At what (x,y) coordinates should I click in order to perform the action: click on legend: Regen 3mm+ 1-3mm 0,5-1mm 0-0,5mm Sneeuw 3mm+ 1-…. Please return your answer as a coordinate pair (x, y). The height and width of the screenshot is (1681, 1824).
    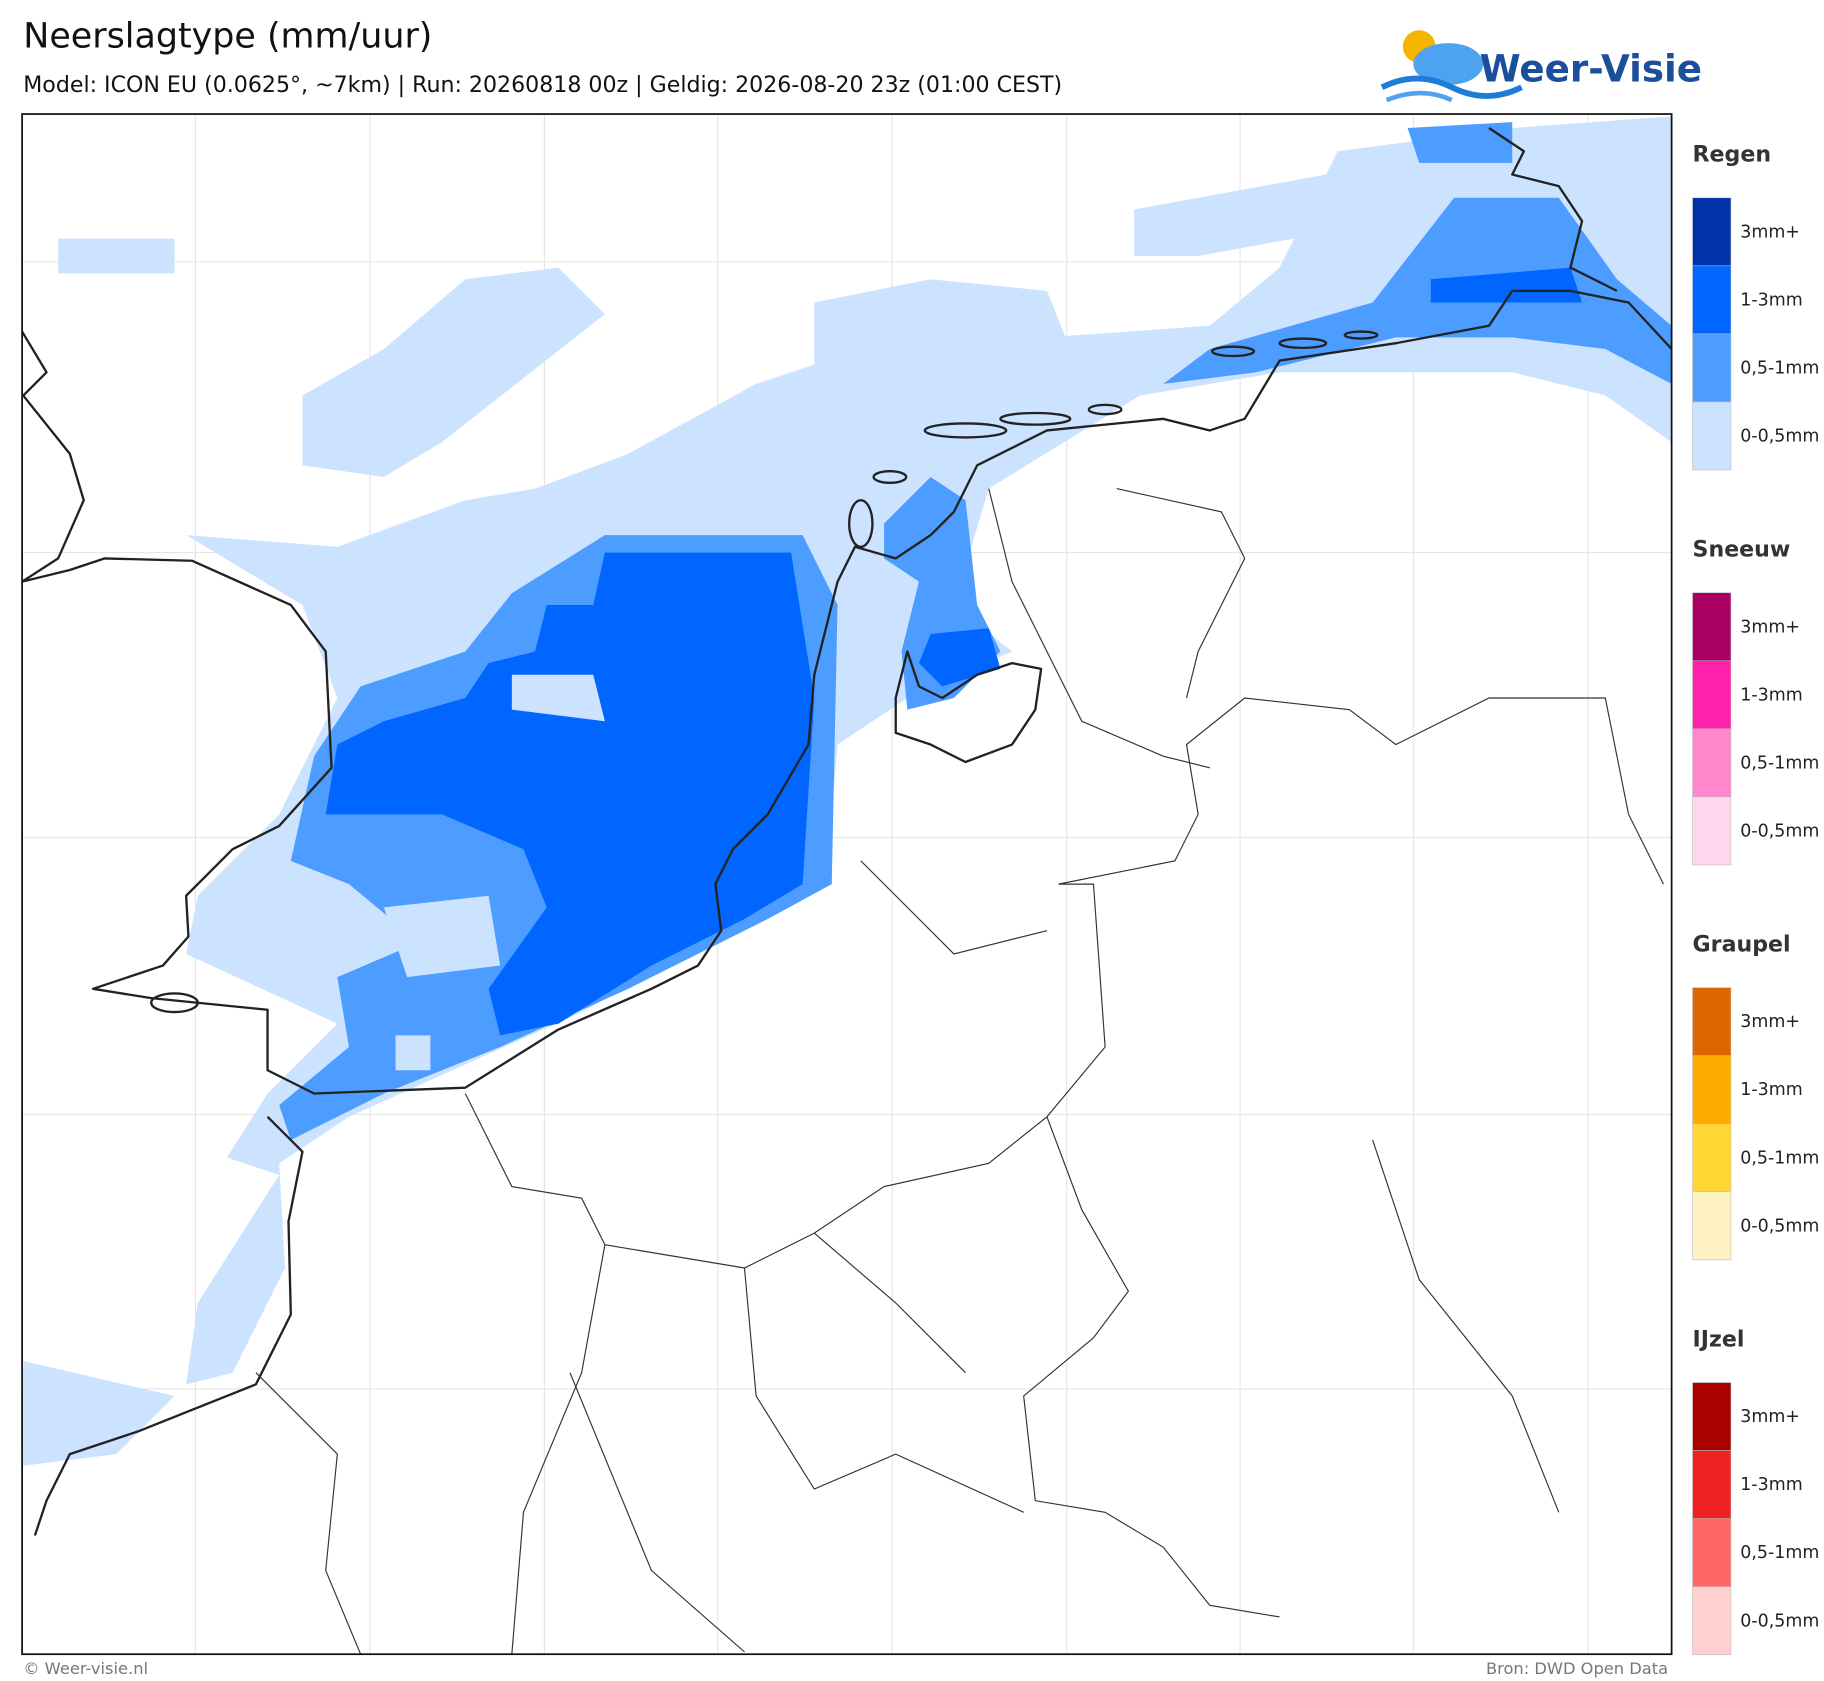
    Looking at the image, I should click on (1755, 899).